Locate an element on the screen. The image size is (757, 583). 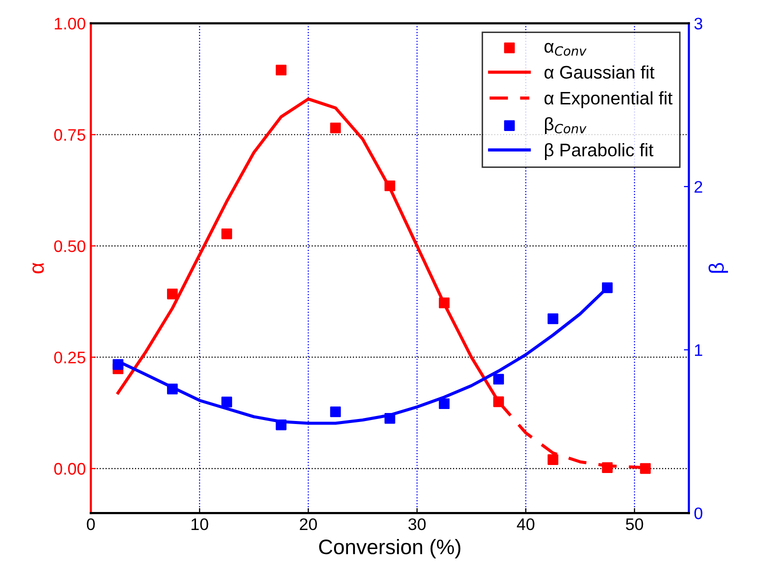
x-tick-label: 0 is located at coordinates (90, 524).